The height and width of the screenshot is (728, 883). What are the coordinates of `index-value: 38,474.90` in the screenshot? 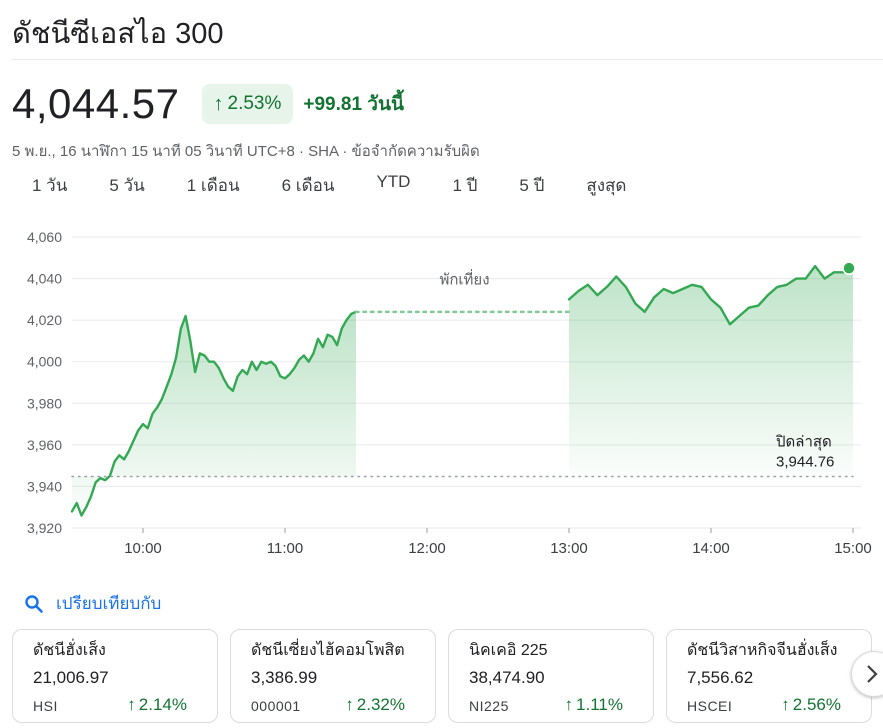 It's located at (507, 677).